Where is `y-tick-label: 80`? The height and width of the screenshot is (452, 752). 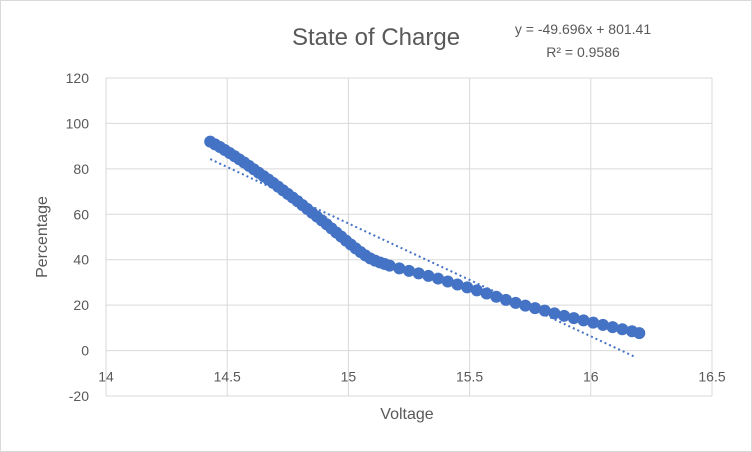 y-tick-label: 80 is located at coordinates (81, 169).